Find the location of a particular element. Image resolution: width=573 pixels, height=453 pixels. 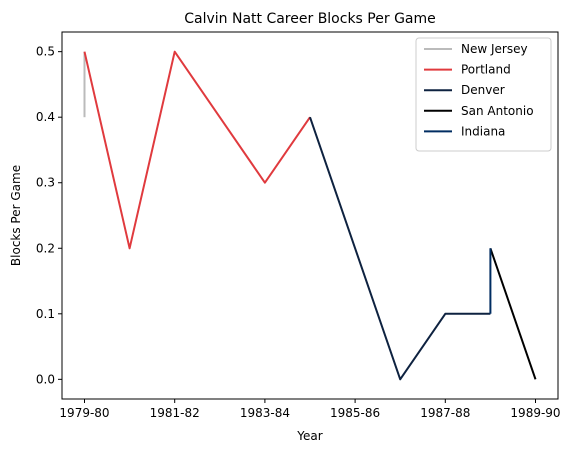

y-tick-label: 0.4 is located at coordinates (45, 117).